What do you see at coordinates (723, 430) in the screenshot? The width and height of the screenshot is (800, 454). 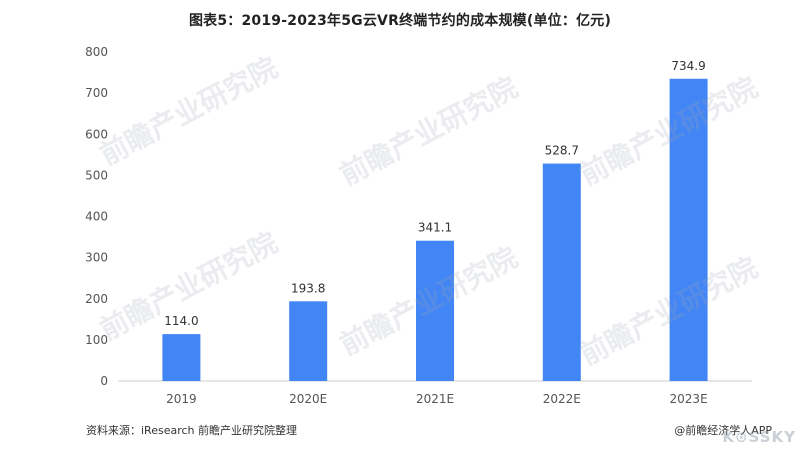 I see `credit-note: @前瞻经济学人APP` at bounding box center [723, 430].